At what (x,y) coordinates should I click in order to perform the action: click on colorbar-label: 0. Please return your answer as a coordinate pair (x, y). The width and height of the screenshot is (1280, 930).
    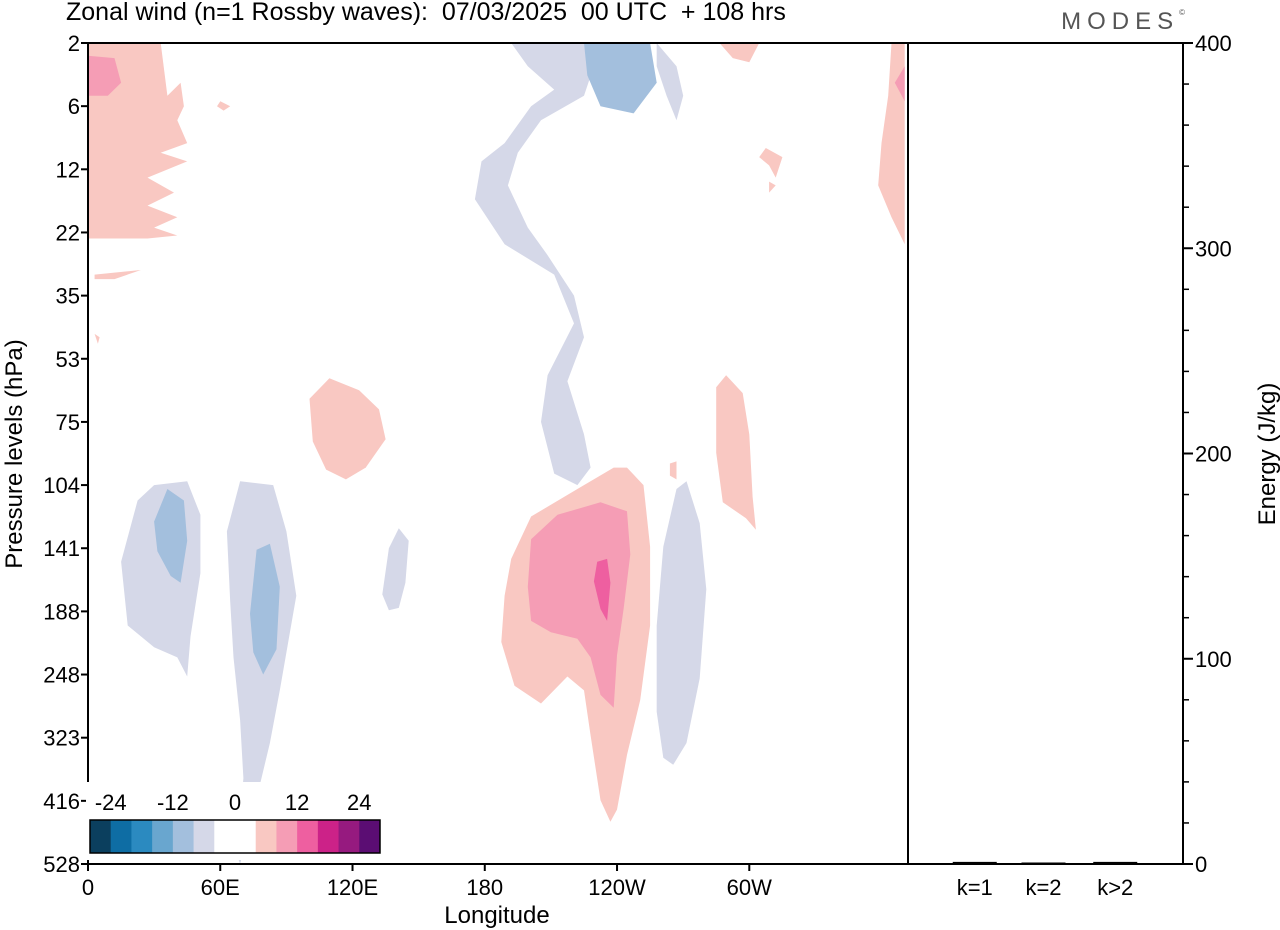
    Looking at the image, I should click on (235, 802).